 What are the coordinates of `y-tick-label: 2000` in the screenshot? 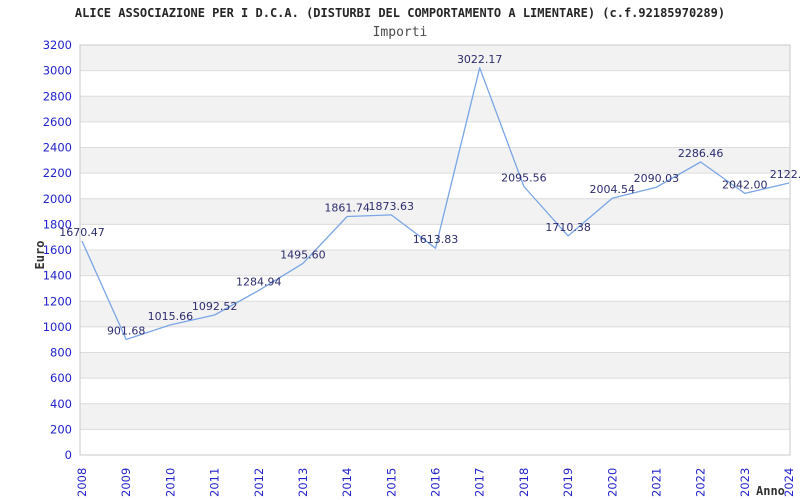 It's located at (57, 199).